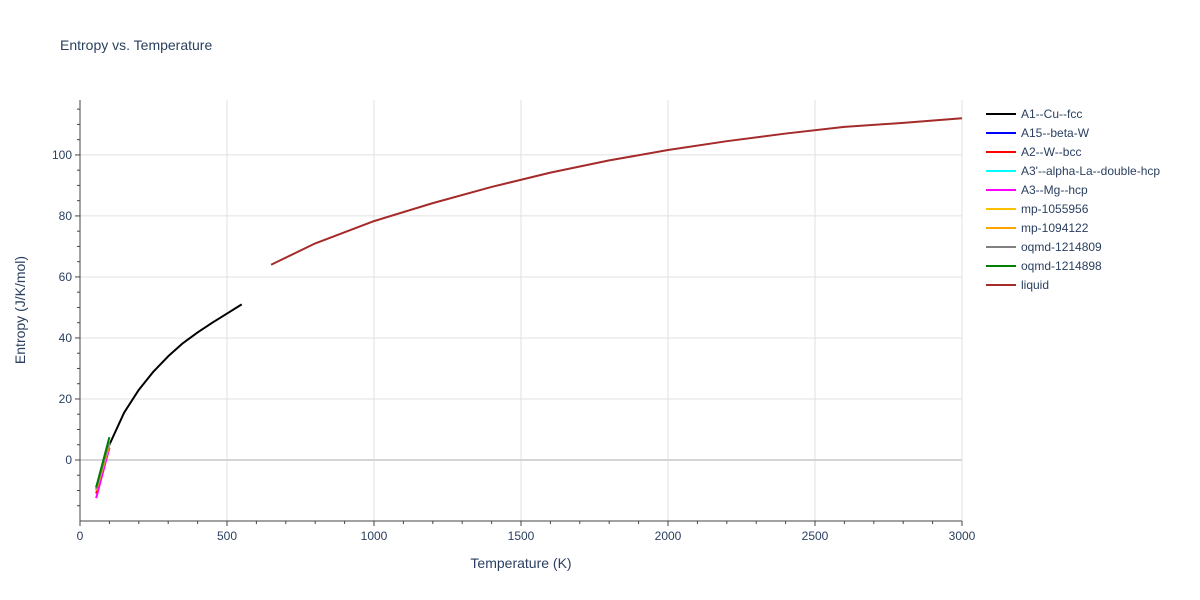 This screenshot has height=600, width=1200. I want to click on legend-label: mp-1094122, so click(1055, 228).